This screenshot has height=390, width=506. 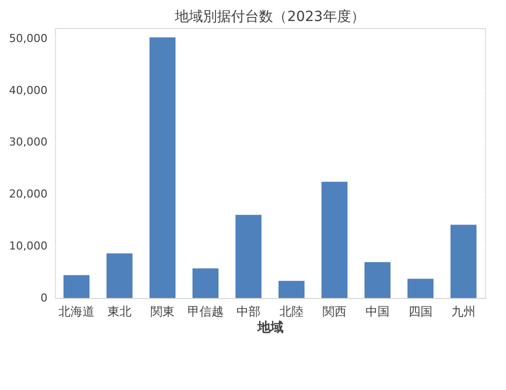 I want to click on x-tick-label: 関西, so click(x=334, y=311).